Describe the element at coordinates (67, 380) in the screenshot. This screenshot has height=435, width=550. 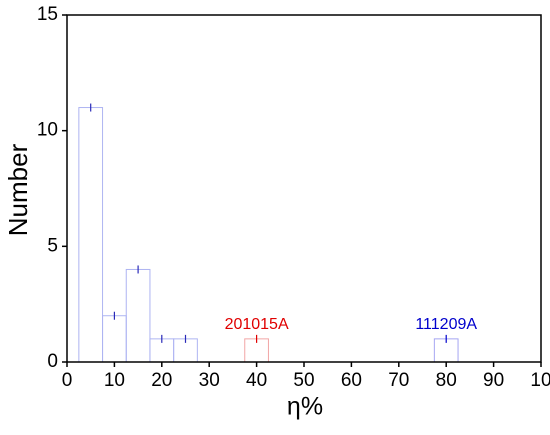
I see `x-tick-label: 0` at that location.